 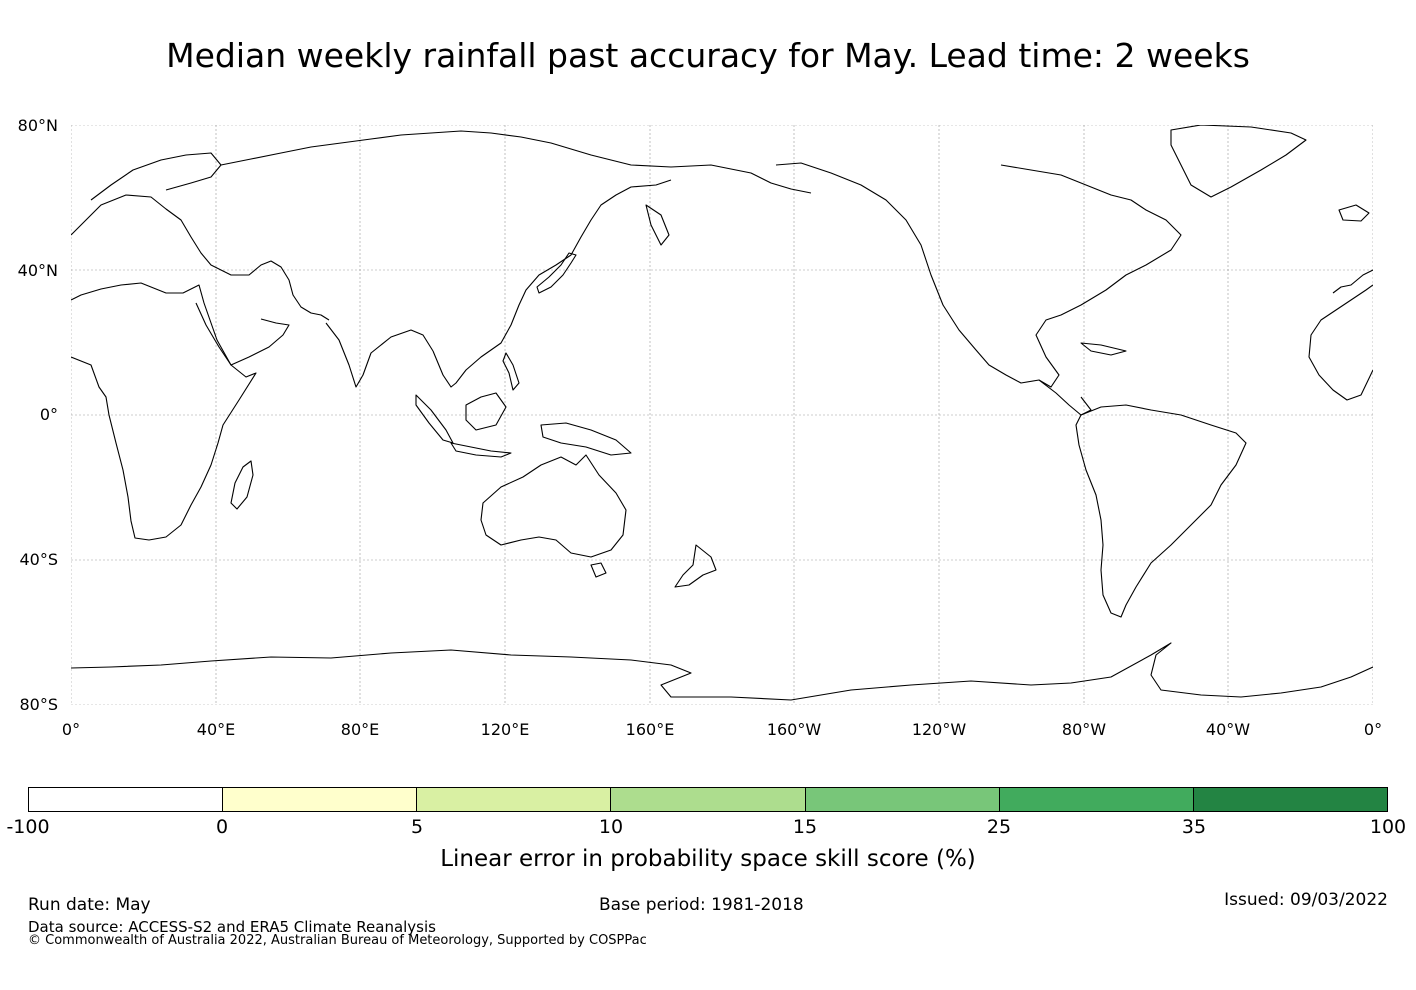 What do you see at coordinates (1065, 397) in the screenshot?
I see `coast-central-america` at bounding box center [1065, 397].